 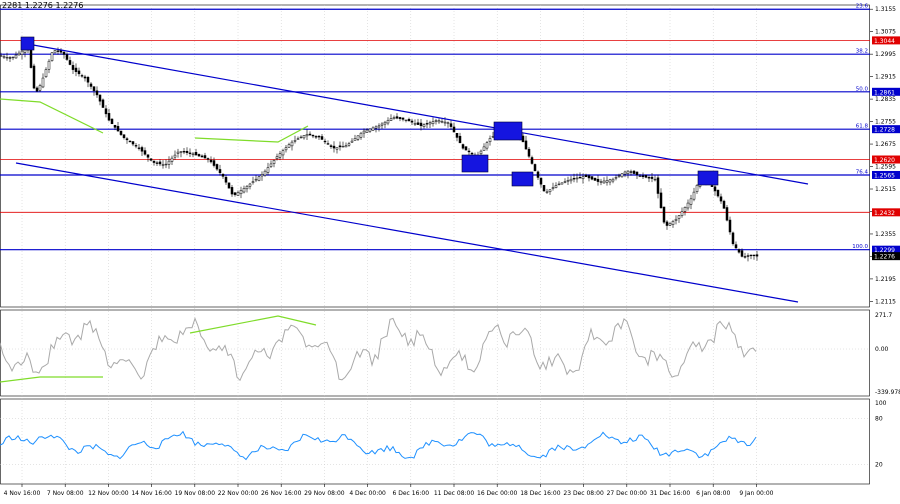 What do you see at coordinates (108, 493) in the screenshot?
I see `time-tick-label: 12 Nov 00:00` at bounding box center [108, 493].